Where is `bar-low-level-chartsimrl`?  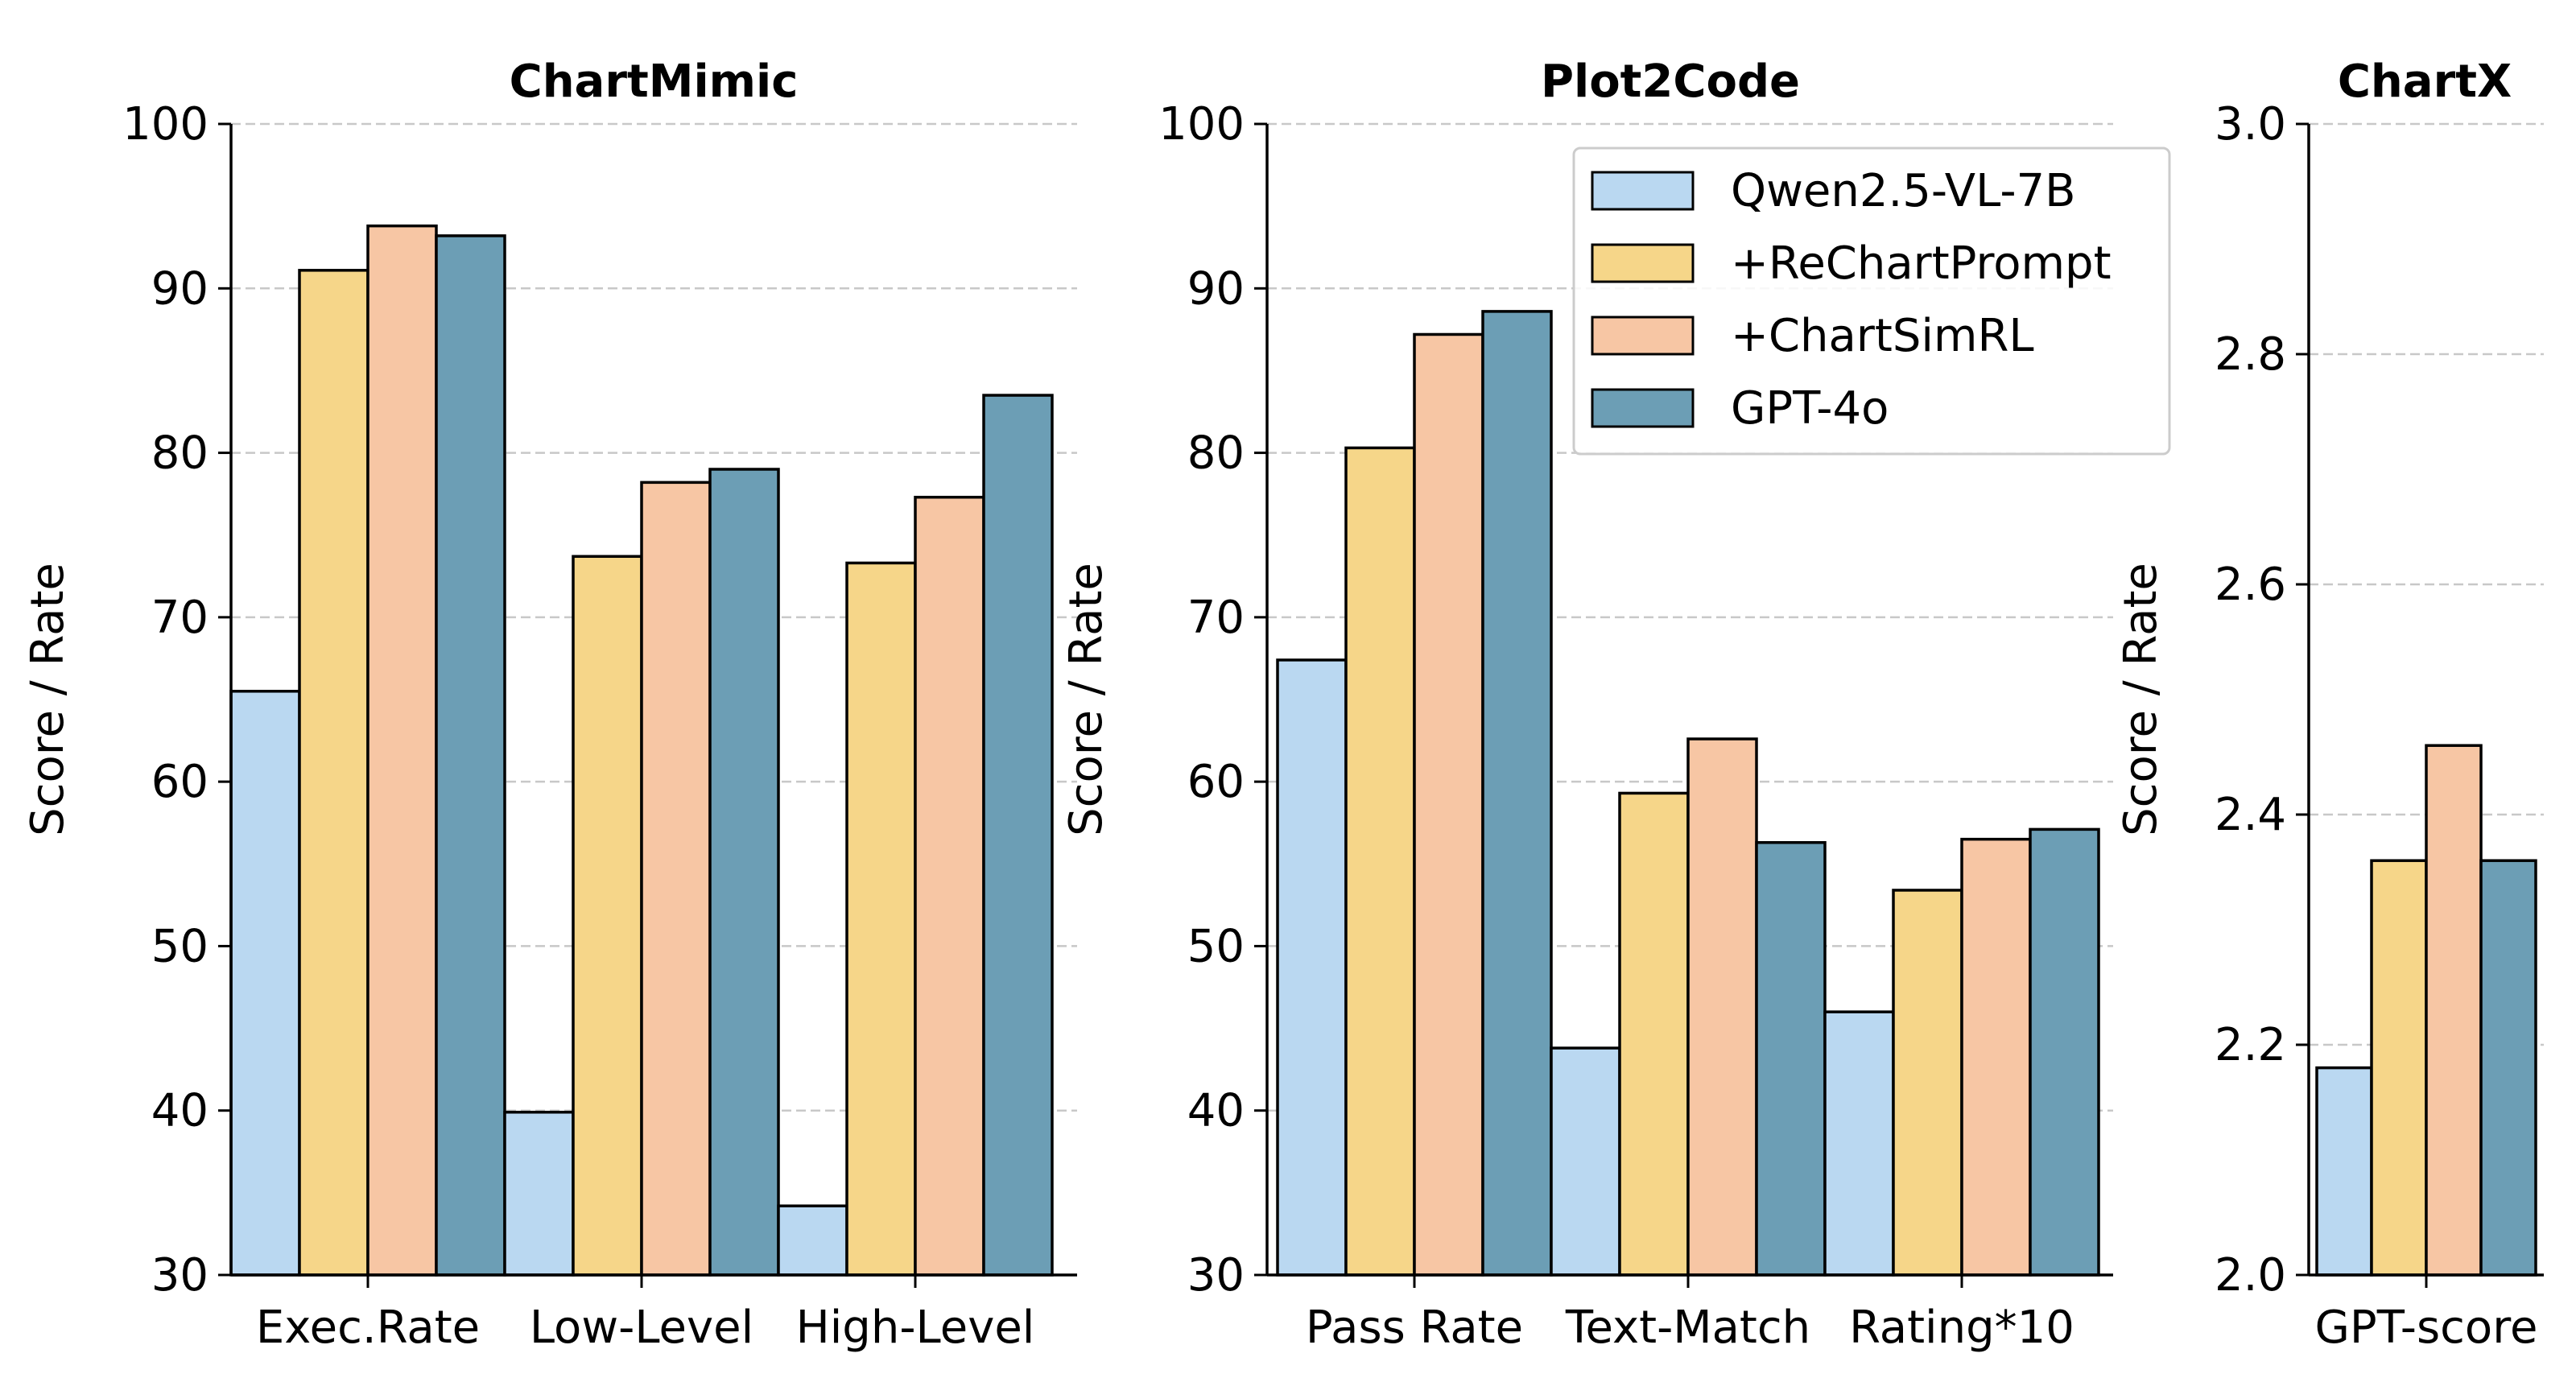 bar-low-level-chartsimrl is located at coordinates (676, 879).